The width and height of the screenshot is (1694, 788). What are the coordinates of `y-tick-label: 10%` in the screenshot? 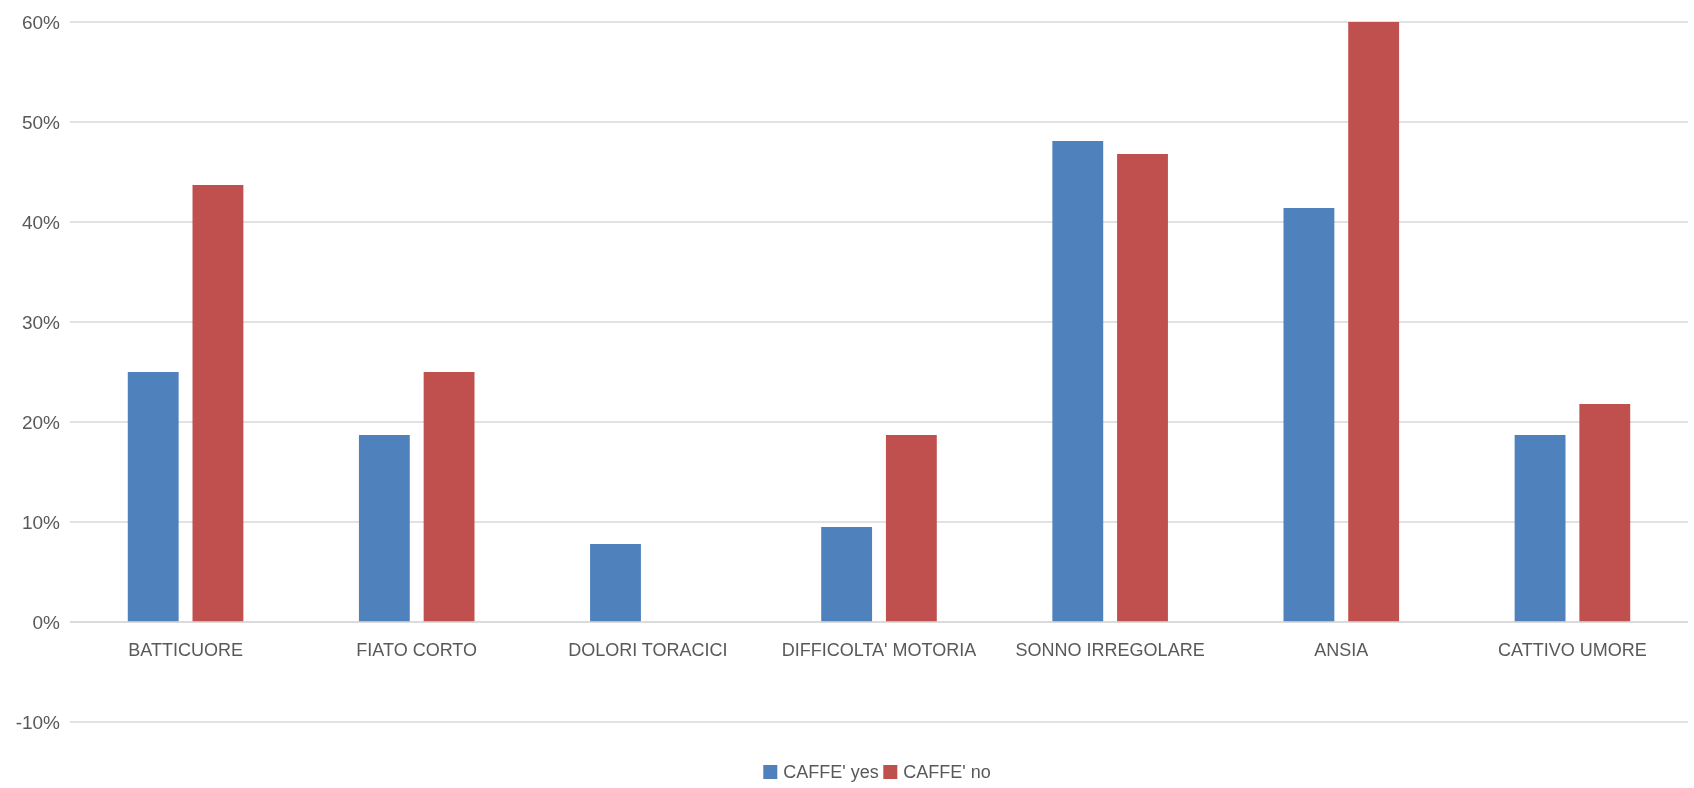 It's located at (41, 522).